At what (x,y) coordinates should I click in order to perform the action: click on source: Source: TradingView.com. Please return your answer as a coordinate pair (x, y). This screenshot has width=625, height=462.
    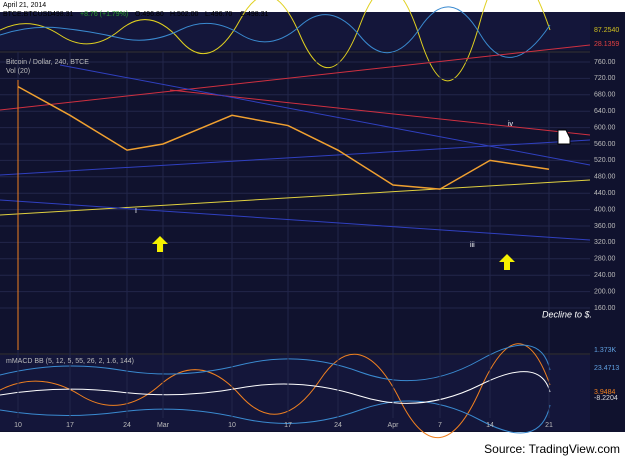
    Looking at the image, I should click on (552, 449).